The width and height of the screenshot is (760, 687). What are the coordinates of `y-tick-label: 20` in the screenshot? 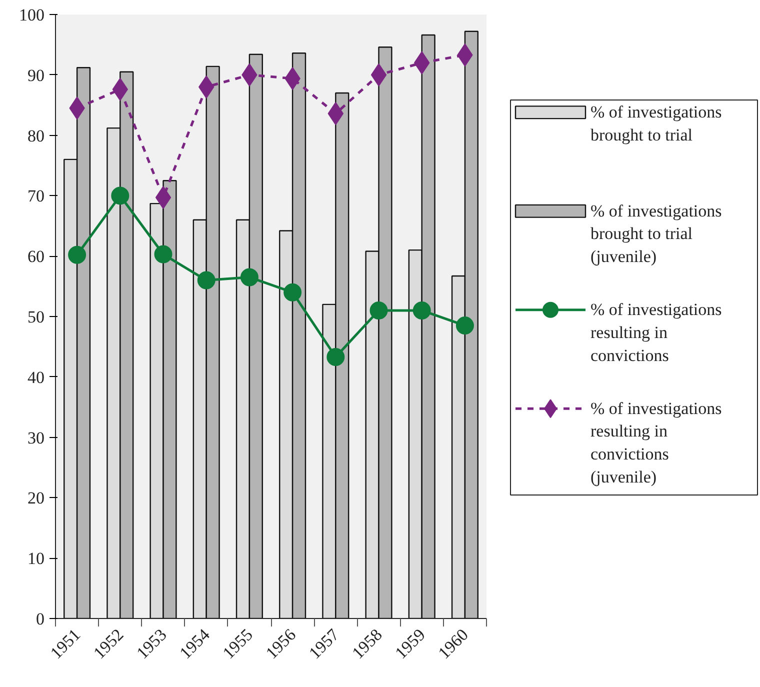 It's located at (36, 498).